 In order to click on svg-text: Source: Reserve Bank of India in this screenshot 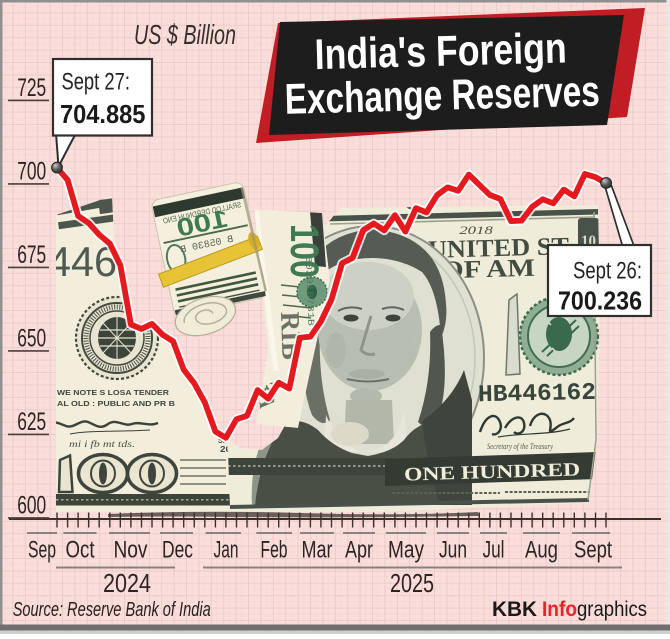, I will do `click(112, 610)`.